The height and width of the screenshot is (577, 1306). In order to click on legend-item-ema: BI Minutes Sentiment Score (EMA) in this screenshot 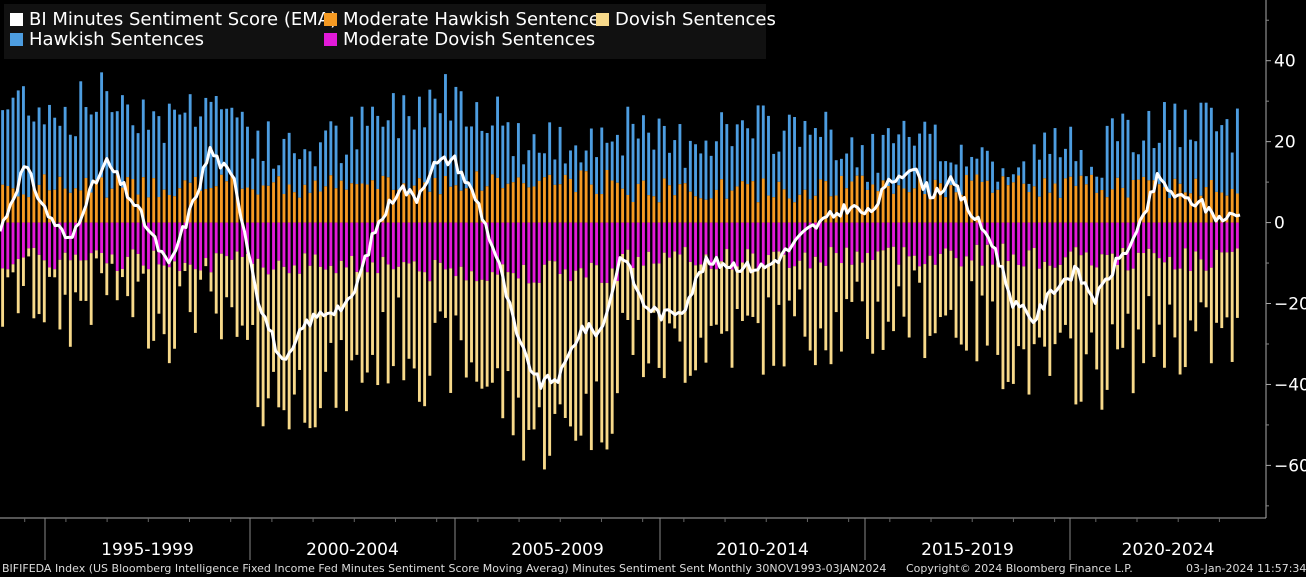, I will do `click(173, 20)`.